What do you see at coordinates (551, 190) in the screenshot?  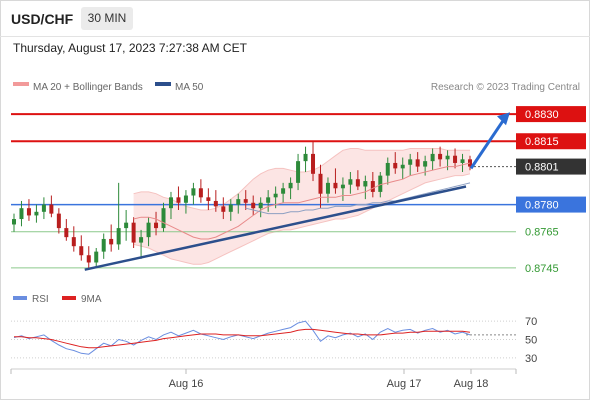 I see `level-labels-layer: 0.8830 0.8815 0.8801 0.8780 0.8765 0.8745` at bounding box center [551, 190].